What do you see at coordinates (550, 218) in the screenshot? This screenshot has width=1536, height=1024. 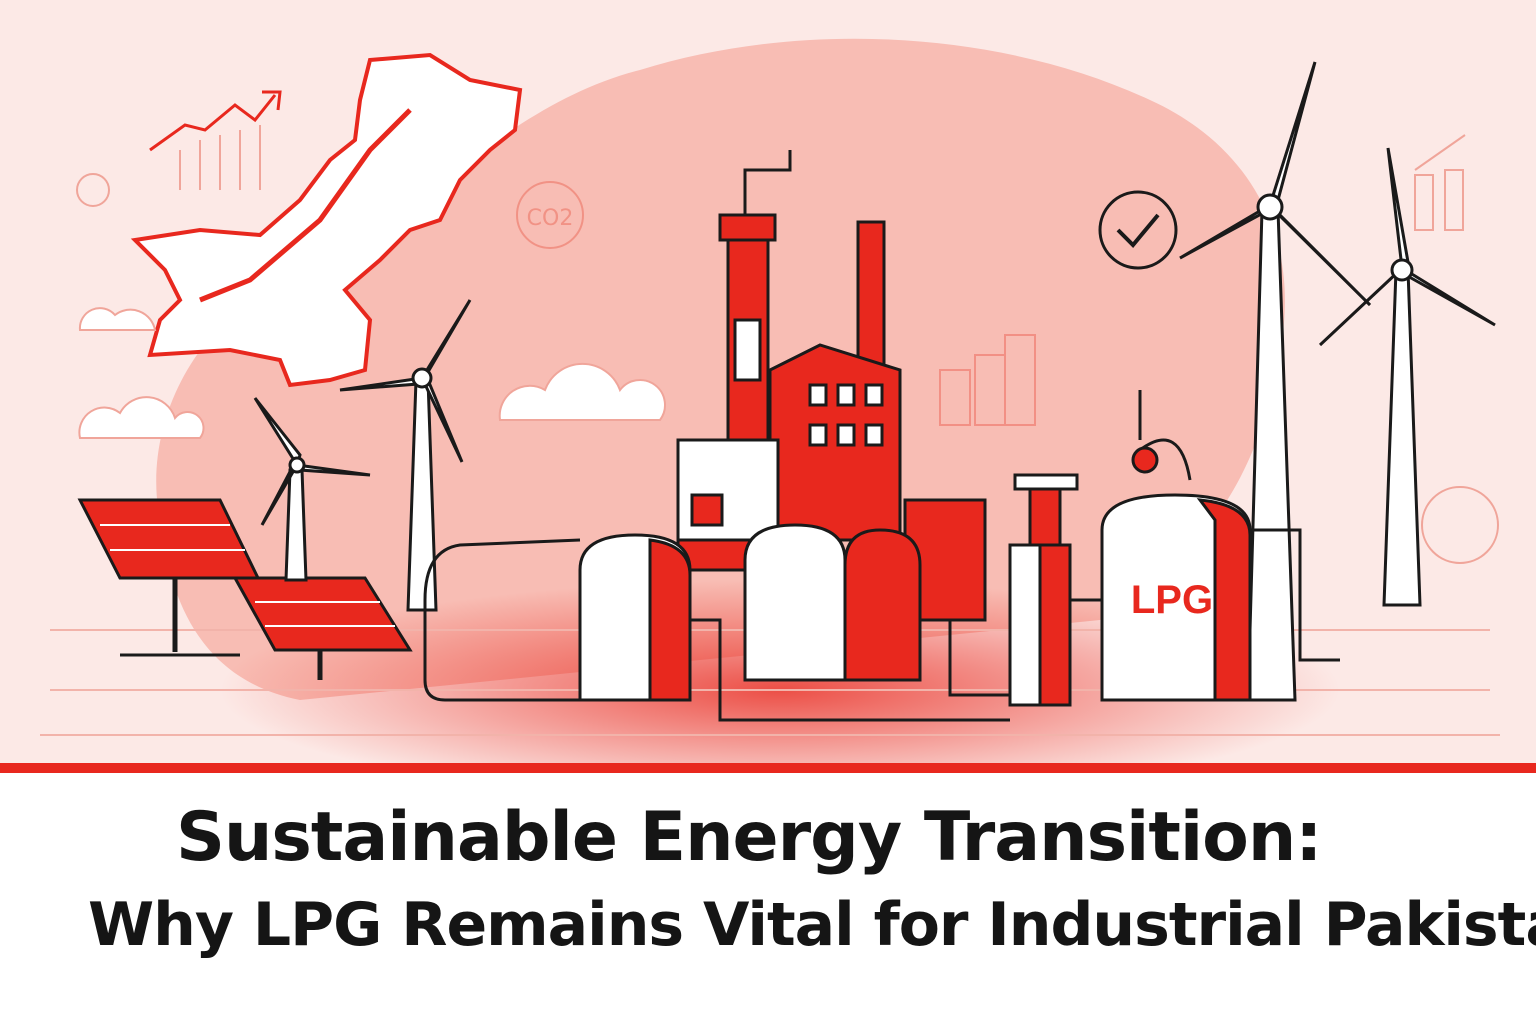 I see `co2-label: CO2` at bounding box center [550, 218].